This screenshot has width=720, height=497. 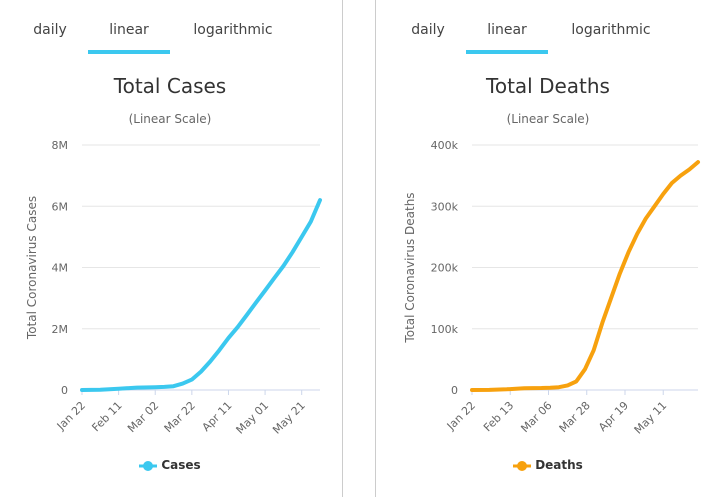 I want to click on y-tick-label: 200k, so click(x=445, y=268).